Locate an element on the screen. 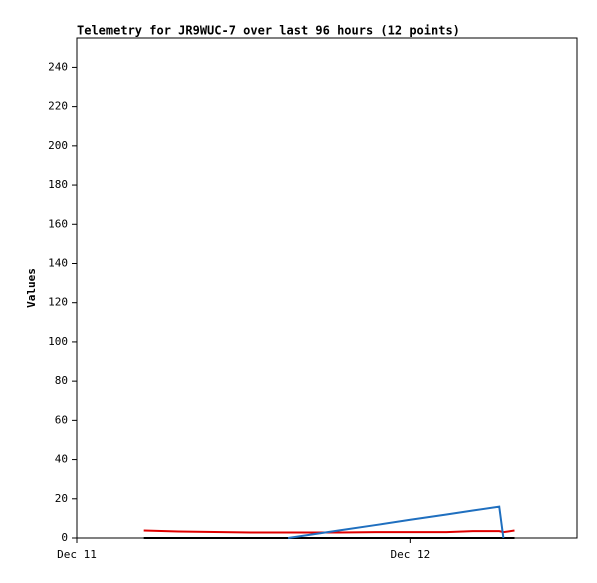 The height and width of the screenshot is (583, 597). y-axis-label: Values is located at coordinates (31, 288).